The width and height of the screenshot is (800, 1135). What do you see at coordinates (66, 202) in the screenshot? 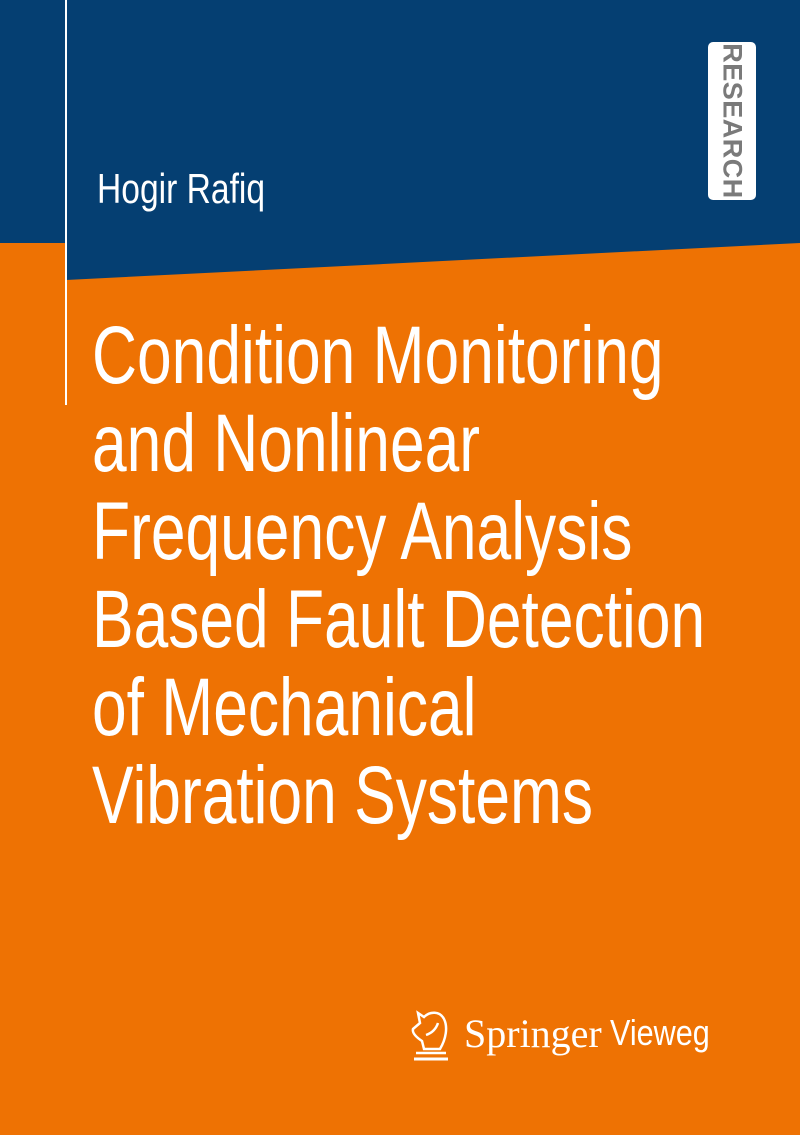
I see `divider-line` at bounding box center [66, 202].